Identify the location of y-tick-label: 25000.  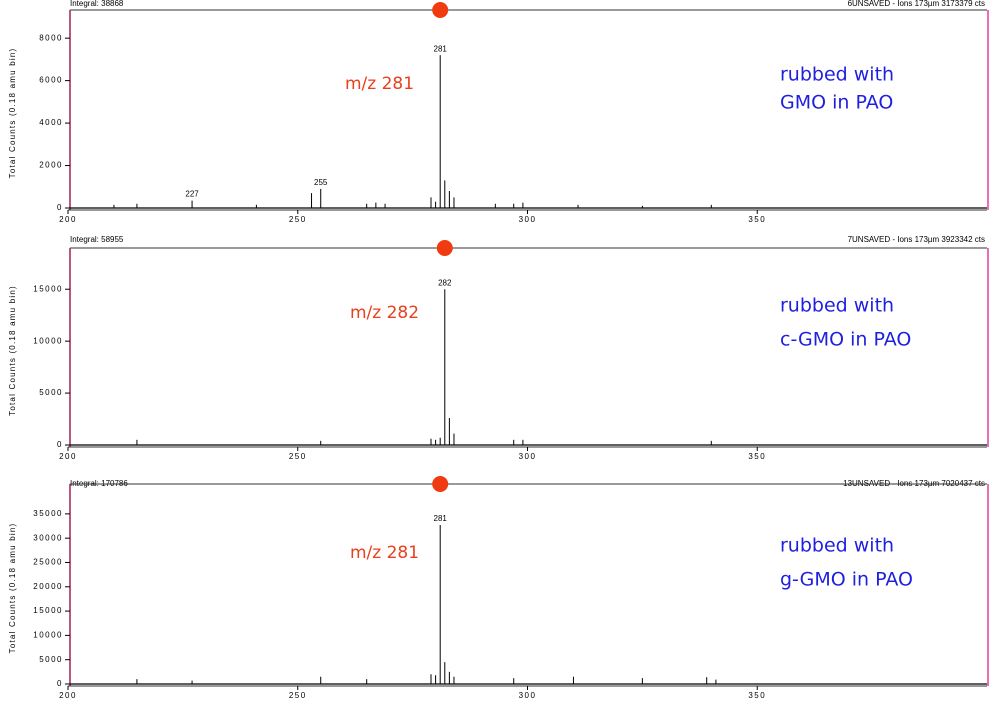
(48, 562).